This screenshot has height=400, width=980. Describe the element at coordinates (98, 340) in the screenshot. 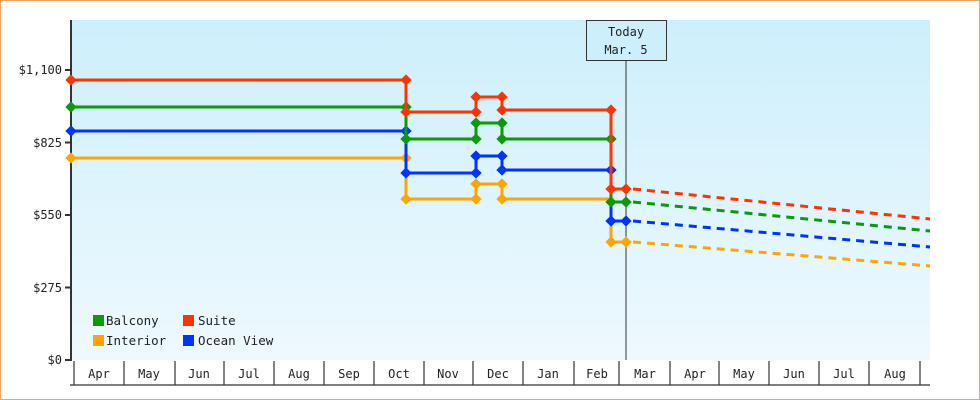

I see `legend-swatch-interior` at that location.